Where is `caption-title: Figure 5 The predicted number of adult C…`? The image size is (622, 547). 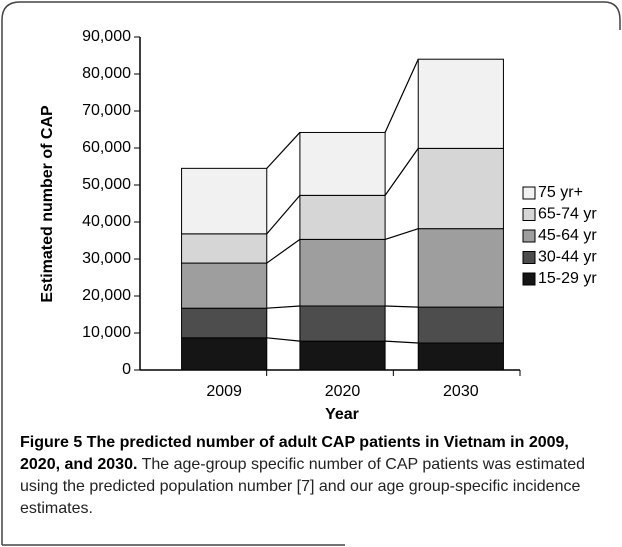 caption-title: Figure 5 The predicted number of adult C… is located at coordinates (294, 453).